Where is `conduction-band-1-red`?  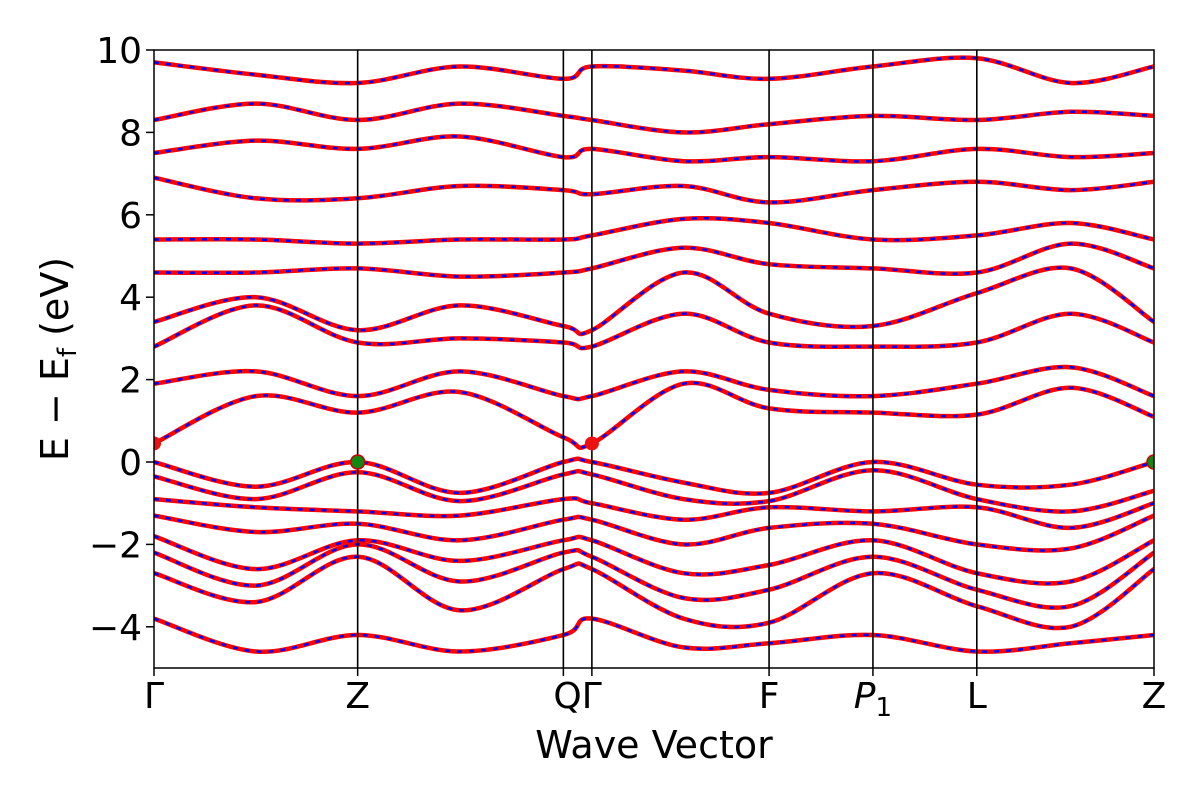 conduction-band-1-red is located at coordinates (654, 415).